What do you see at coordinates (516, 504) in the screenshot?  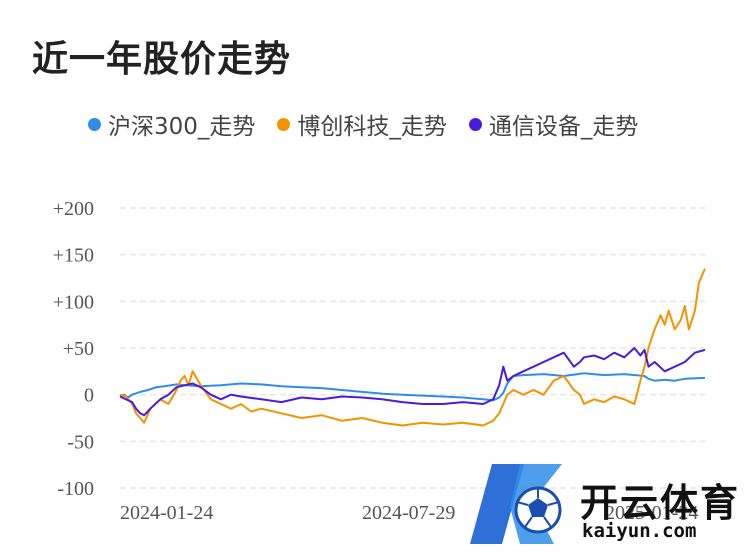 I see `soccer-ball-icon` at bounding box center [516, 504].